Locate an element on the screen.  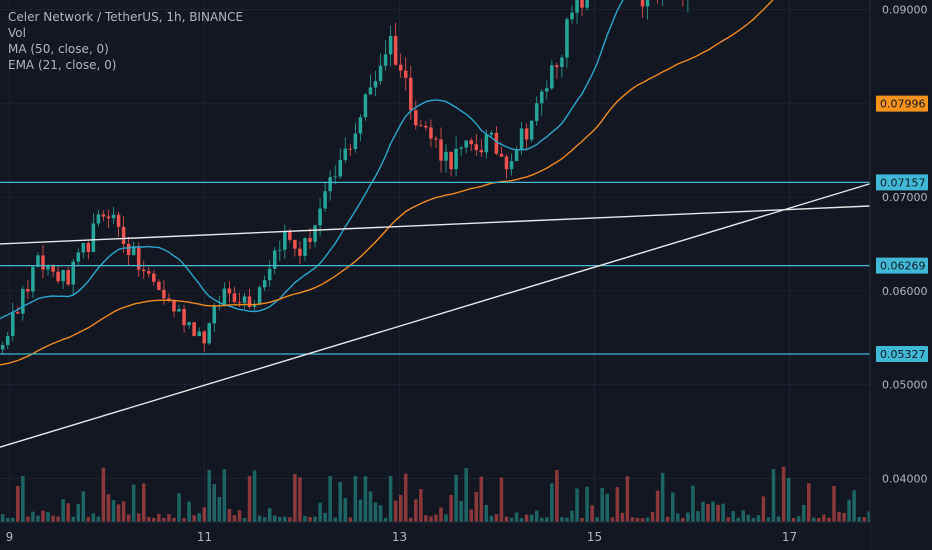
indicator-ema-label: EMA (21, close, 0) is located at coordinates (62, 65).